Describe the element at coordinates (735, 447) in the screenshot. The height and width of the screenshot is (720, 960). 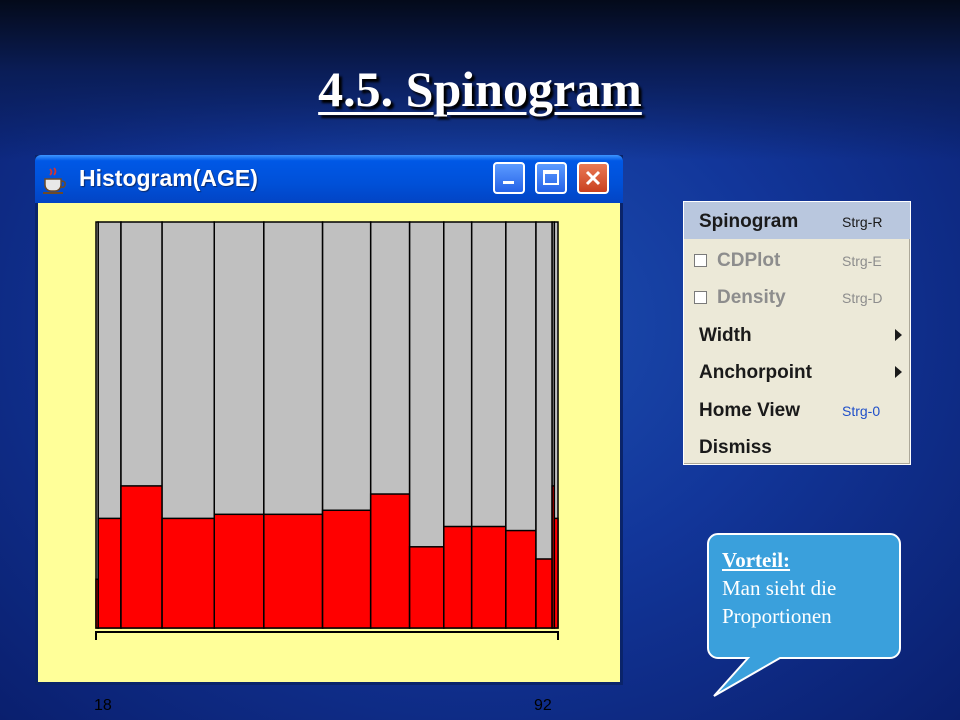
I see `menu-item-label: Dismiss` at that location.